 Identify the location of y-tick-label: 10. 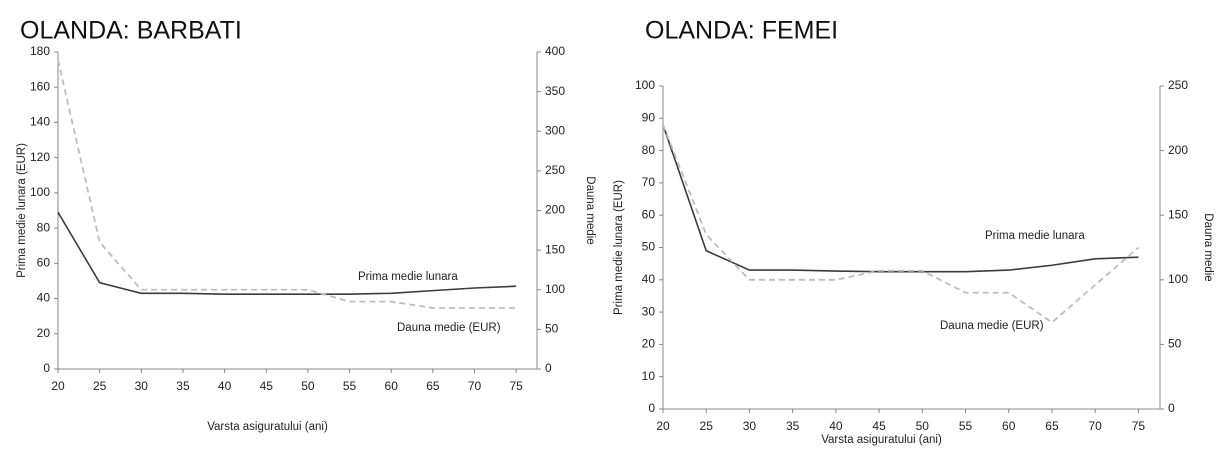
(649, 376).